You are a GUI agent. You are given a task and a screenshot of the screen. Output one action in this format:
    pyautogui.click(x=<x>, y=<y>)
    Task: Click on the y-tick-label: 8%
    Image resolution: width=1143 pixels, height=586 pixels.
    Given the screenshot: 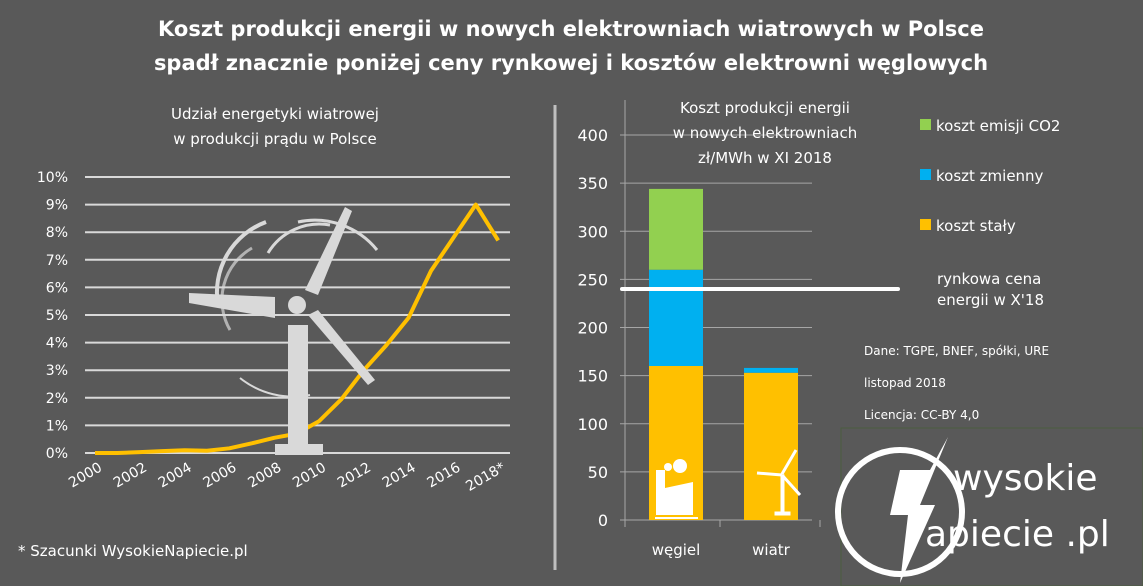 What is the action you would take?
    pyautogui.click(x=57, y=233)
    